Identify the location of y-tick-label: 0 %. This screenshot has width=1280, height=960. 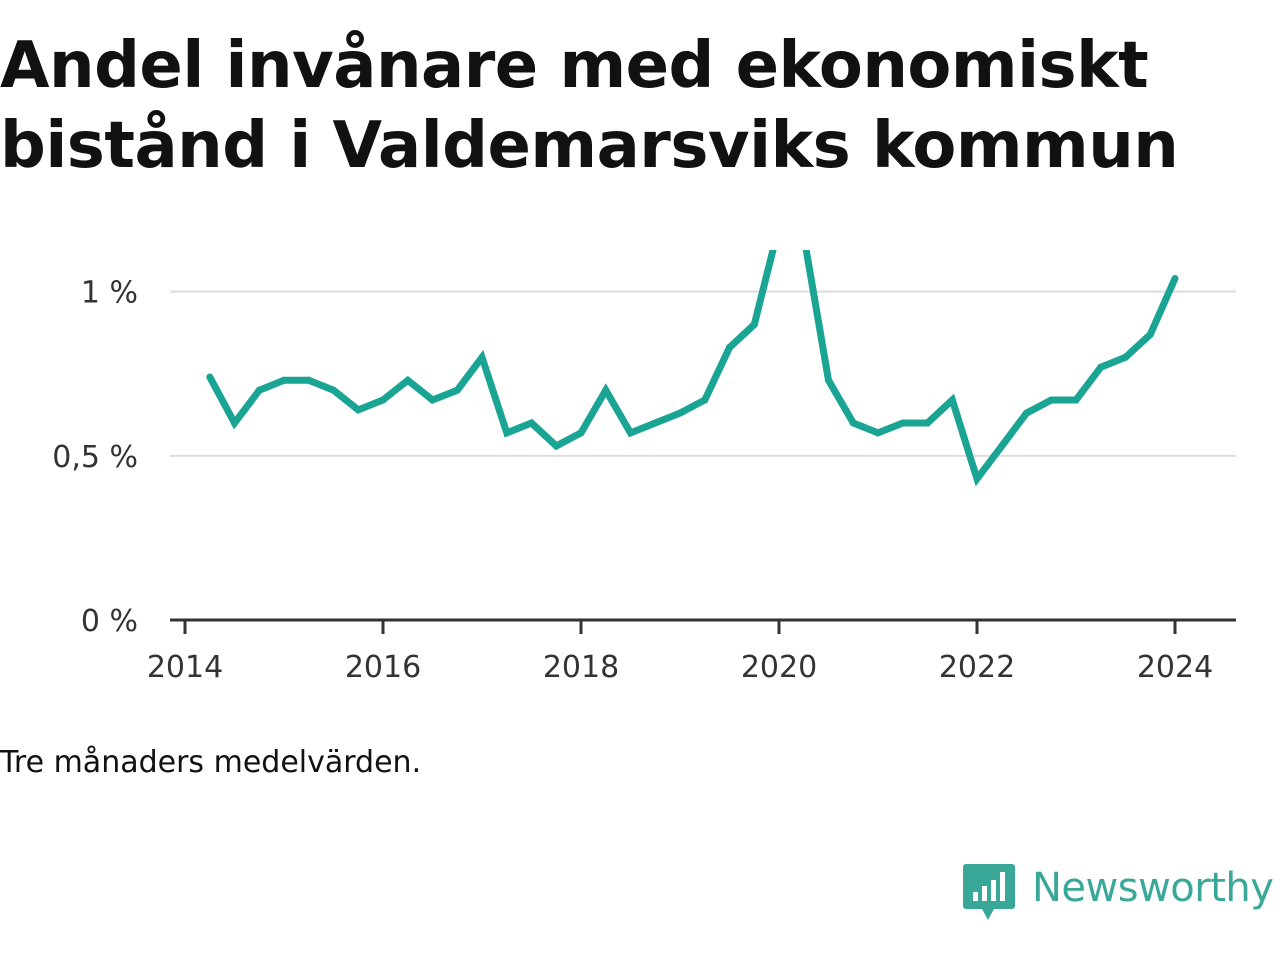
(109, 621).